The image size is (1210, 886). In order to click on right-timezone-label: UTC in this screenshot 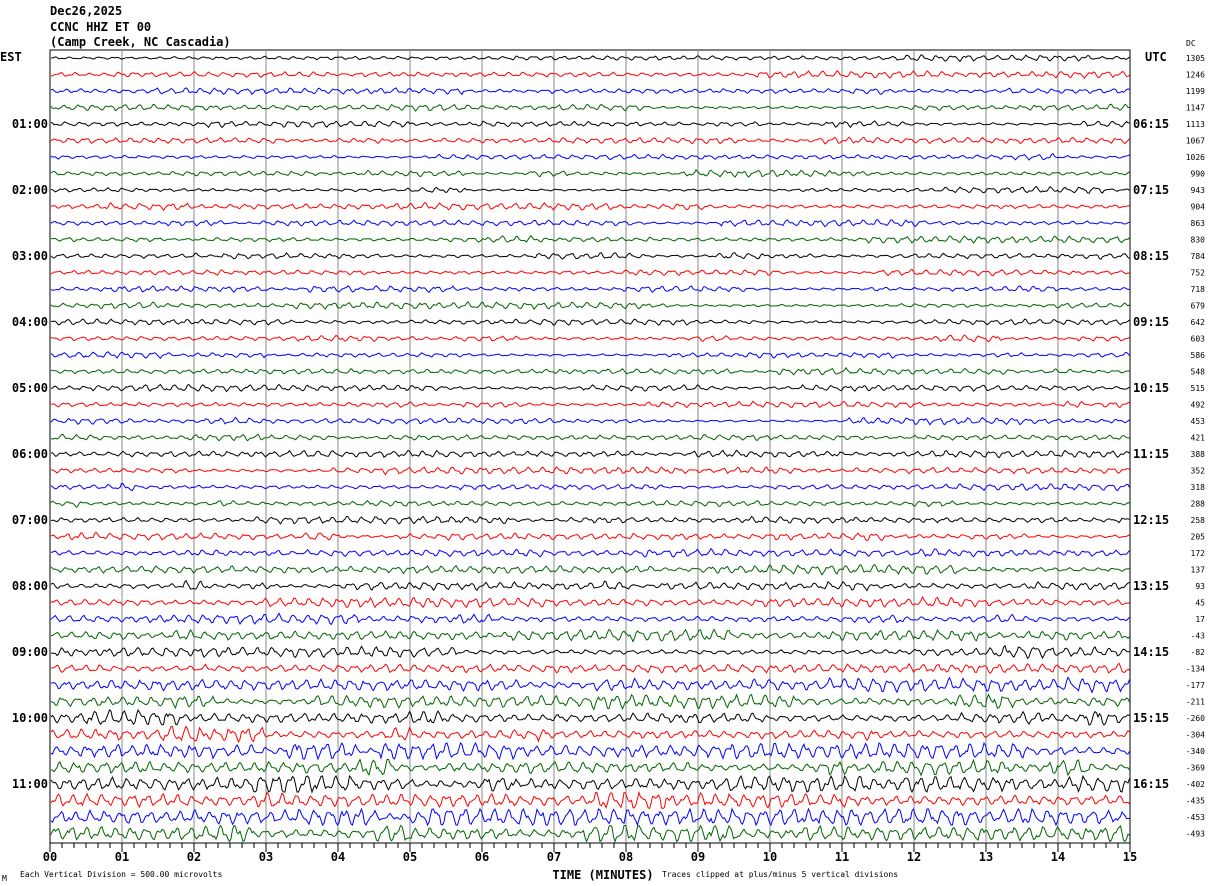, I will do `click(1156, 57)`.